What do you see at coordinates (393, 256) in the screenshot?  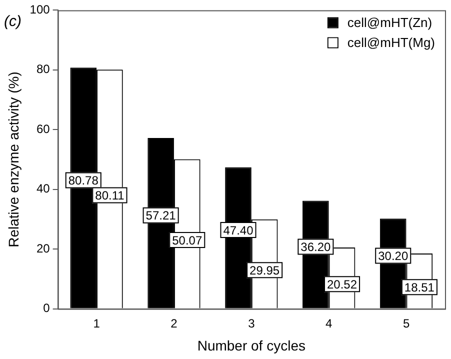 I see `data-label: 30.20` at bounding box center [393, 256].